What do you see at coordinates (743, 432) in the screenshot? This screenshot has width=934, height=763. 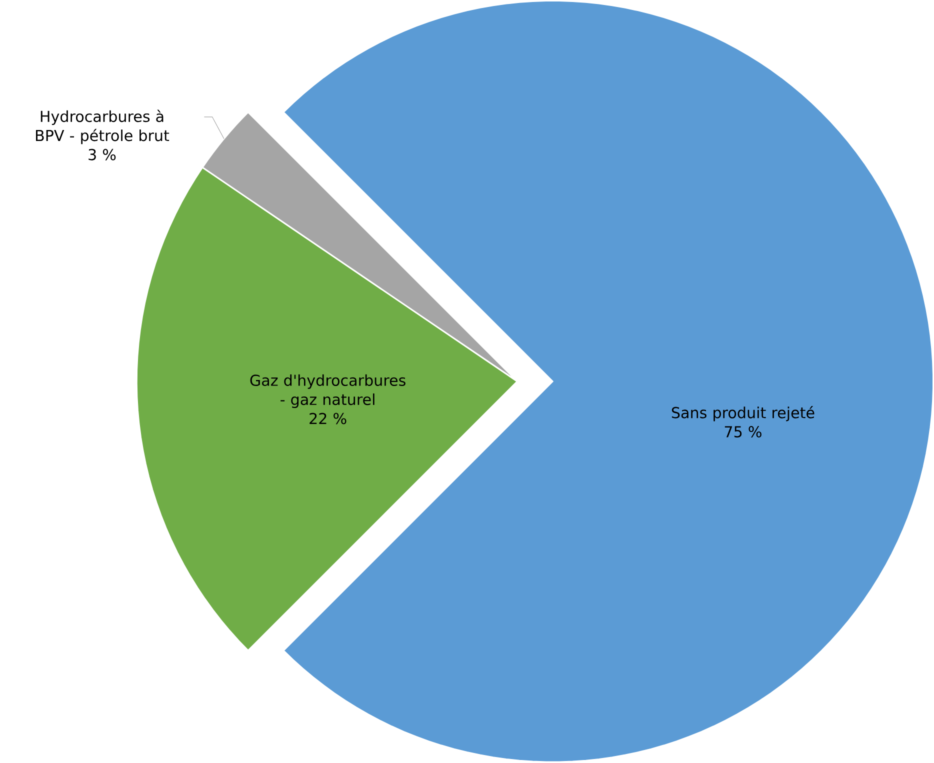 I see `data-label: 75 %` at bounding box center [743, 432].